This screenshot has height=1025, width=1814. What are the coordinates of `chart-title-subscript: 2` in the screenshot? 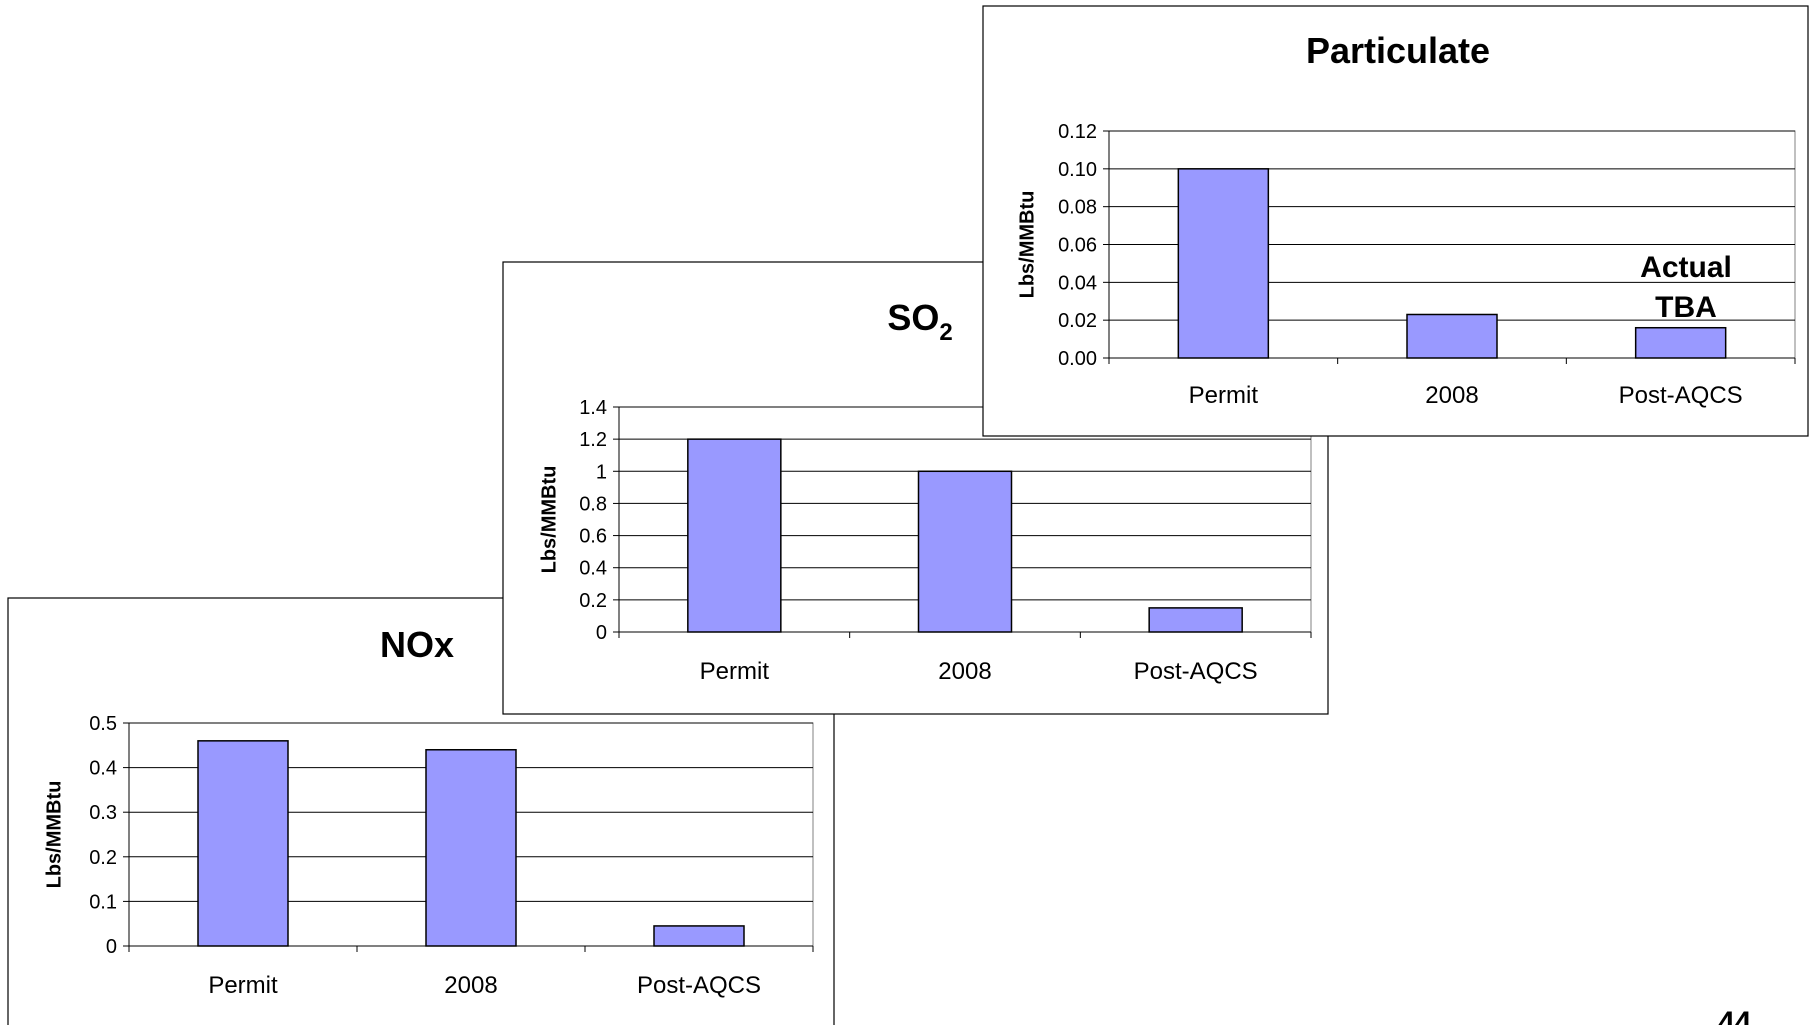 It's located at (945, 332).